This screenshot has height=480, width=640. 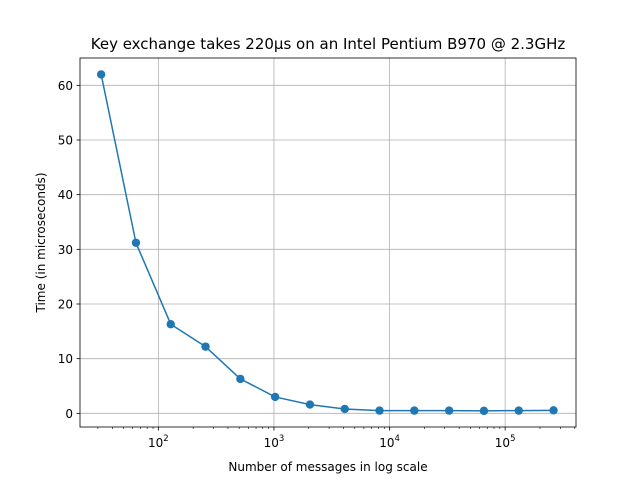 I want to click on y-axis-label: Time (in microseconds), so click(x=41, y=243).